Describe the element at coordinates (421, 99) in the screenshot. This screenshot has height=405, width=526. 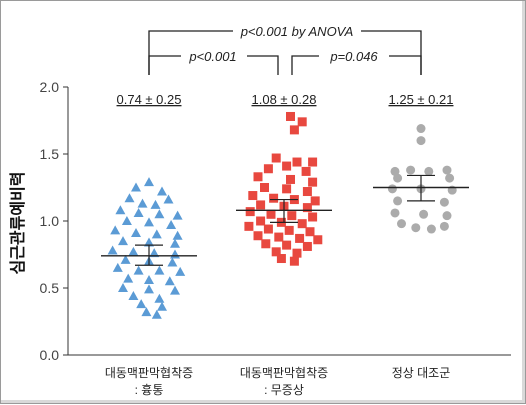
I see `group-summary-label: 1.25 ± 0.21` at that location.